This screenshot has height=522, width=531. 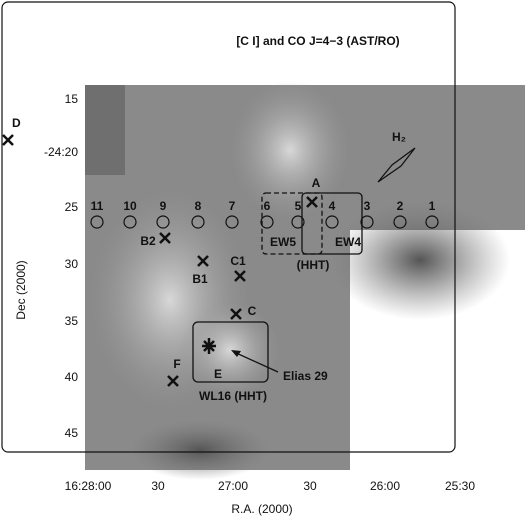 What do you see at coordinates (233, 486) in the screenshot?
I see `x-tick-label: 27:00` at bounding box center [233, 486].